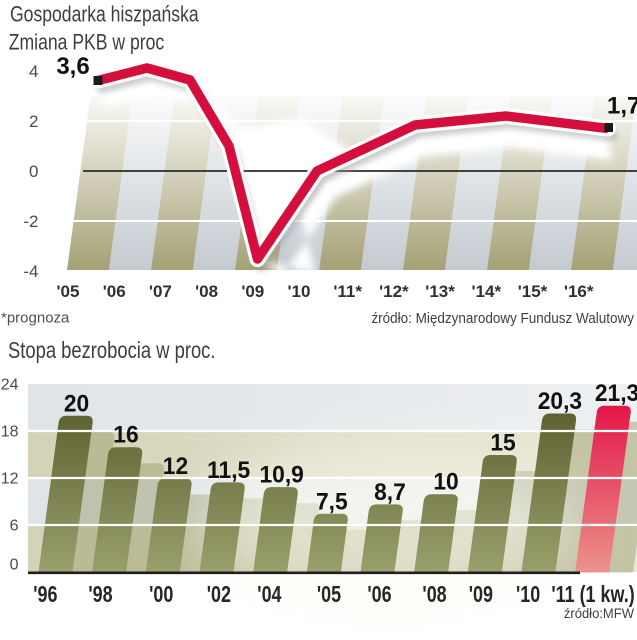  I want to click on svg-text: -4, so click(30, 271).